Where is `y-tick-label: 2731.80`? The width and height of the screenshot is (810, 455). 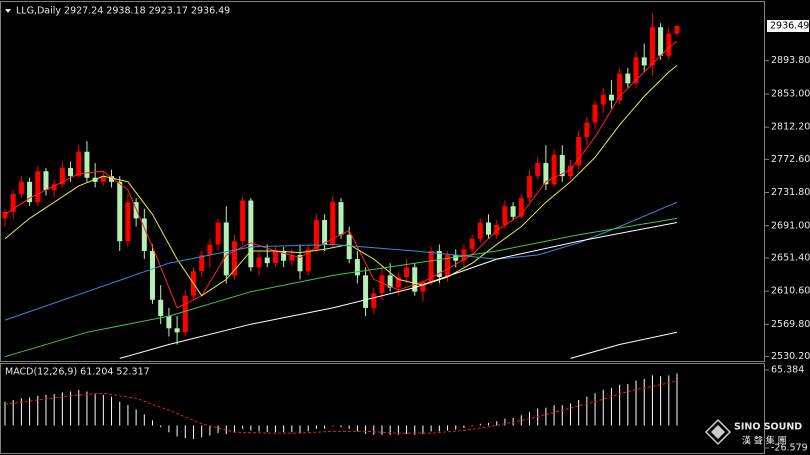 y-tick-label: 2731.80 is located at coordinates (790, 192).